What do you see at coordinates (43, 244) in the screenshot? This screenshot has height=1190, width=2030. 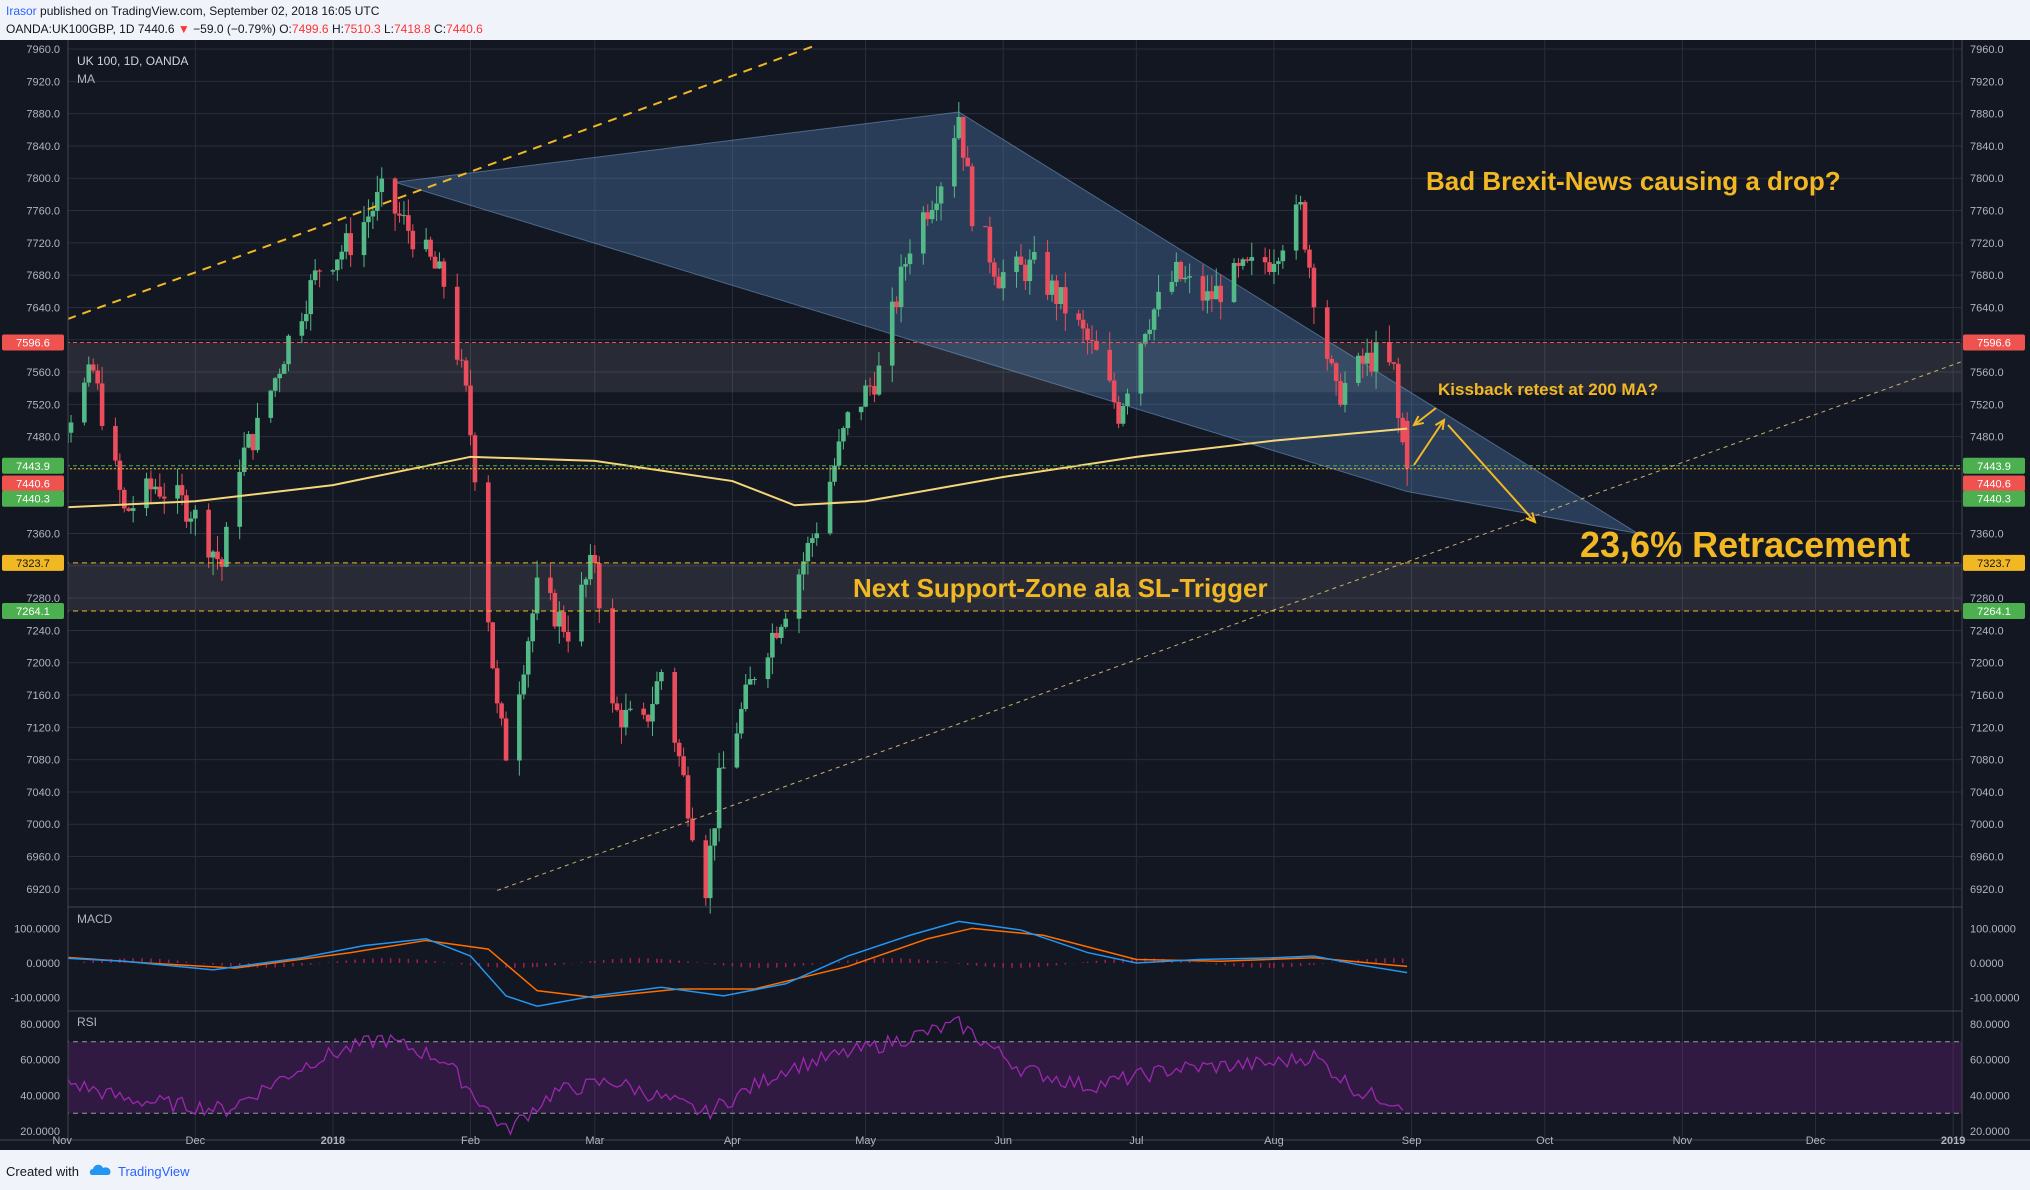 I see `price-tick-left: 7720.0` at bounding box center [43, 244].